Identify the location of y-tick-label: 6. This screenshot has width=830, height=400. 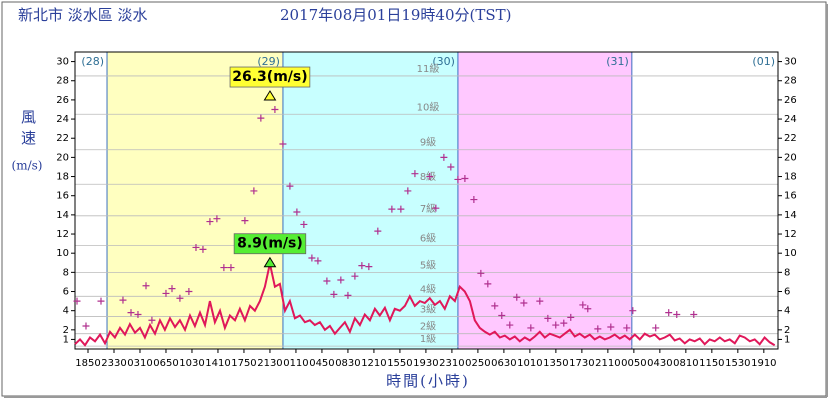
(66, 292).